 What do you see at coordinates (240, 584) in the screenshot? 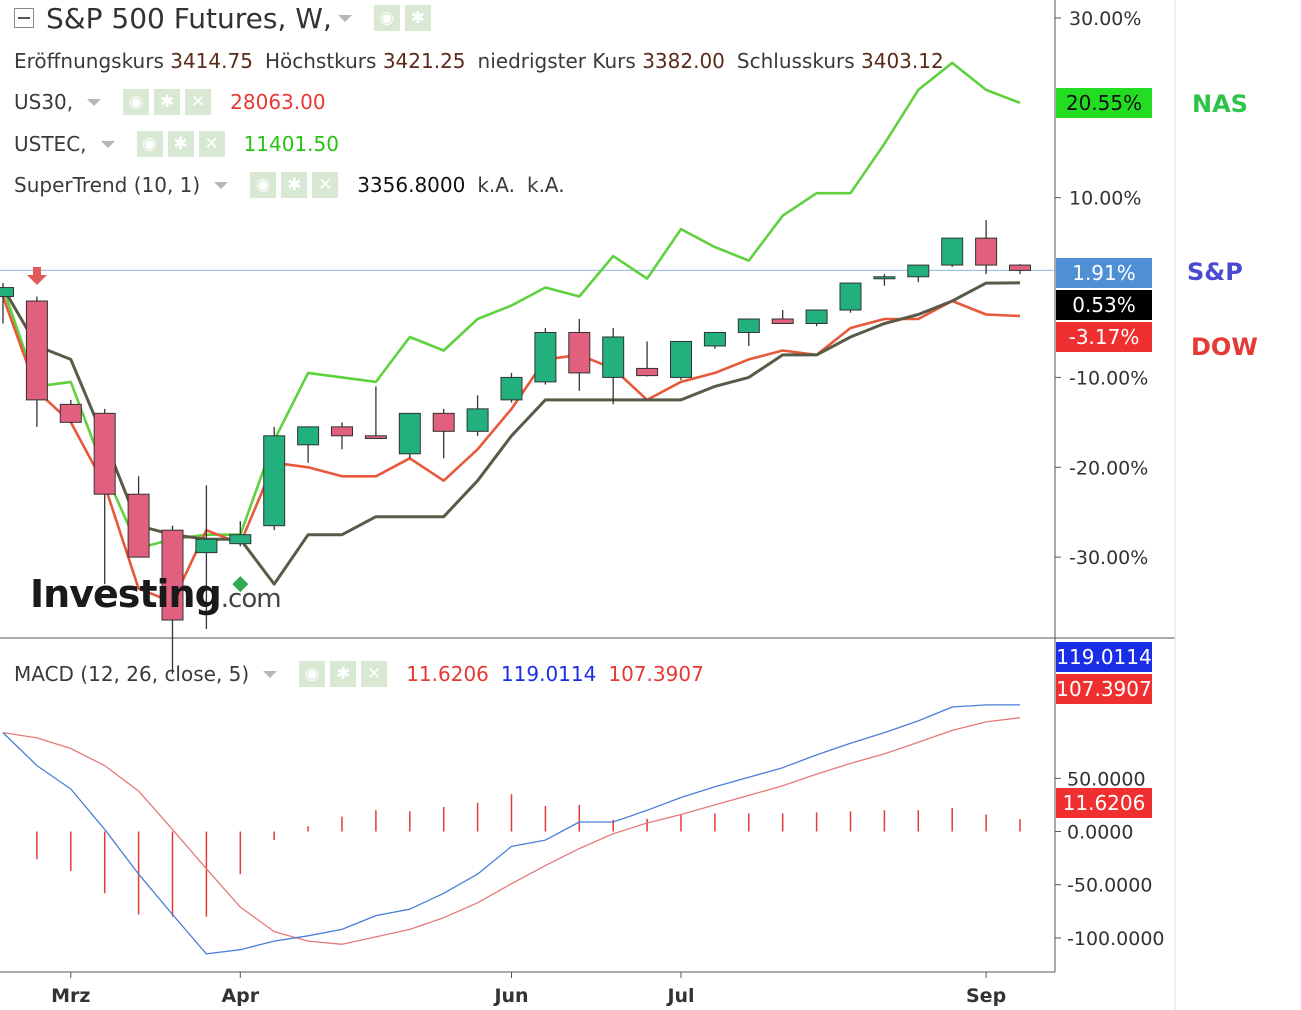
I see `buy-signal-diamond-icon` at bounding box center [240, 584].